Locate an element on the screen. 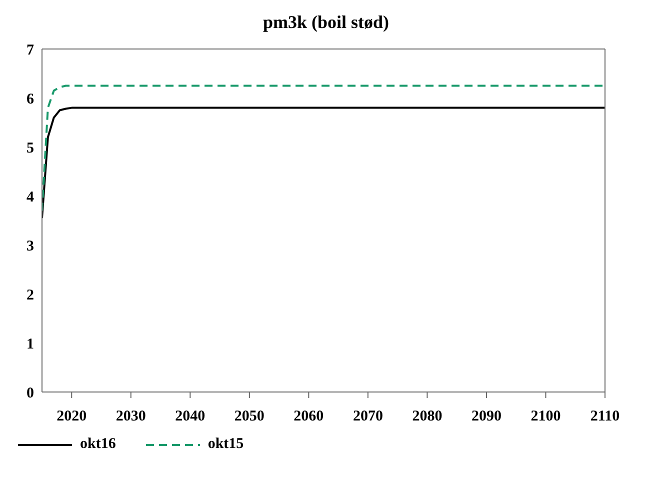  y-tick-label: 7 is located at coordinates (30, 50).